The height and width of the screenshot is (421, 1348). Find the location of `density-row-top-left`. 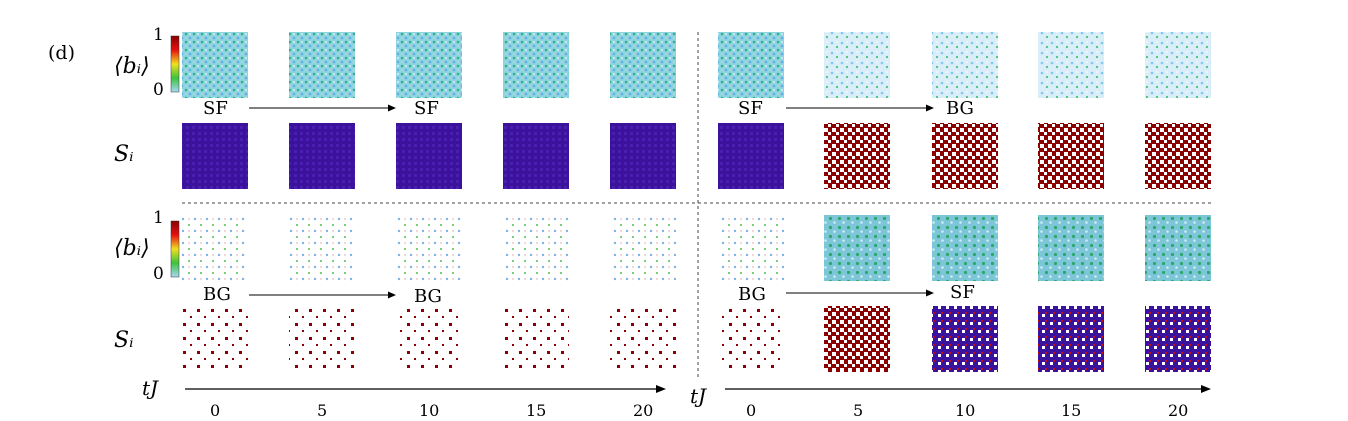

density-row-top-left is located at coordinates (429, 65).